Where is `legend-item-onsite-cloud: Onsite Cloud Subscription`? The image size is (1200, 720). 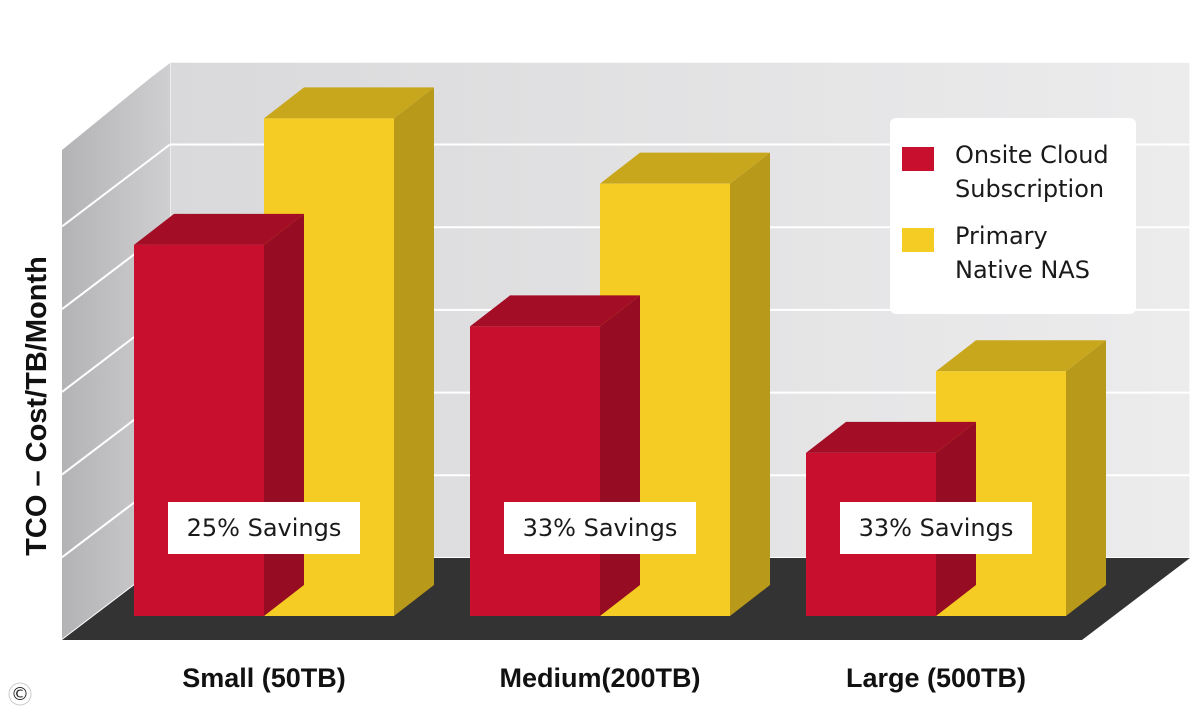
legend-item-onsite-cloud: Onsite Cloud Subscription is located at coordinates (1005, 172).